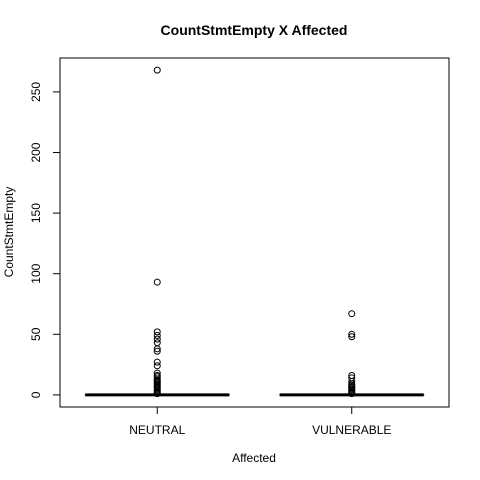 Image resolution: width=480 pixels, height=480 pixels. What do you see at coordinates (36, 394) in the screenshot?
I see `y-tick-label: 0` at bounding box center [36, 394].